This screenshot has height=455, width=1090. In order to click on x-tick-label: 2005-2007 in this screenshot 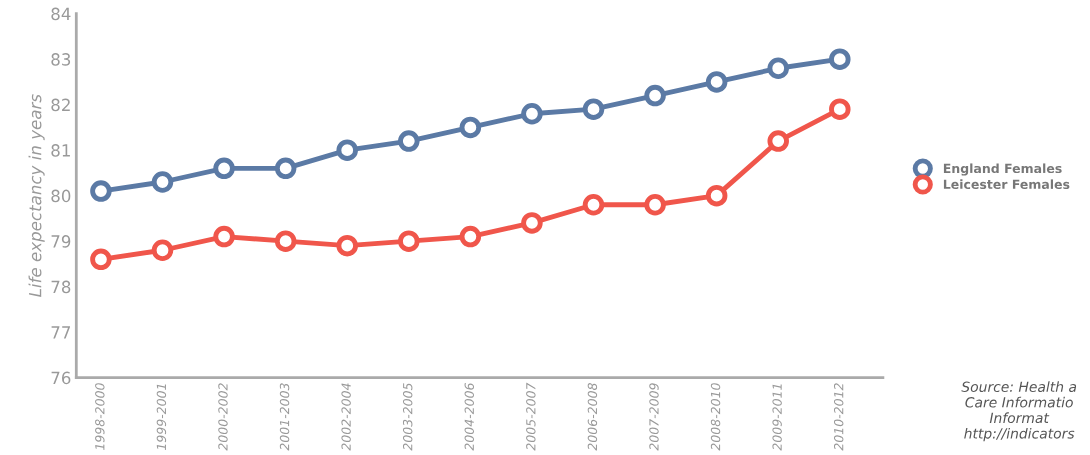, I will do `click(531, 416)`.